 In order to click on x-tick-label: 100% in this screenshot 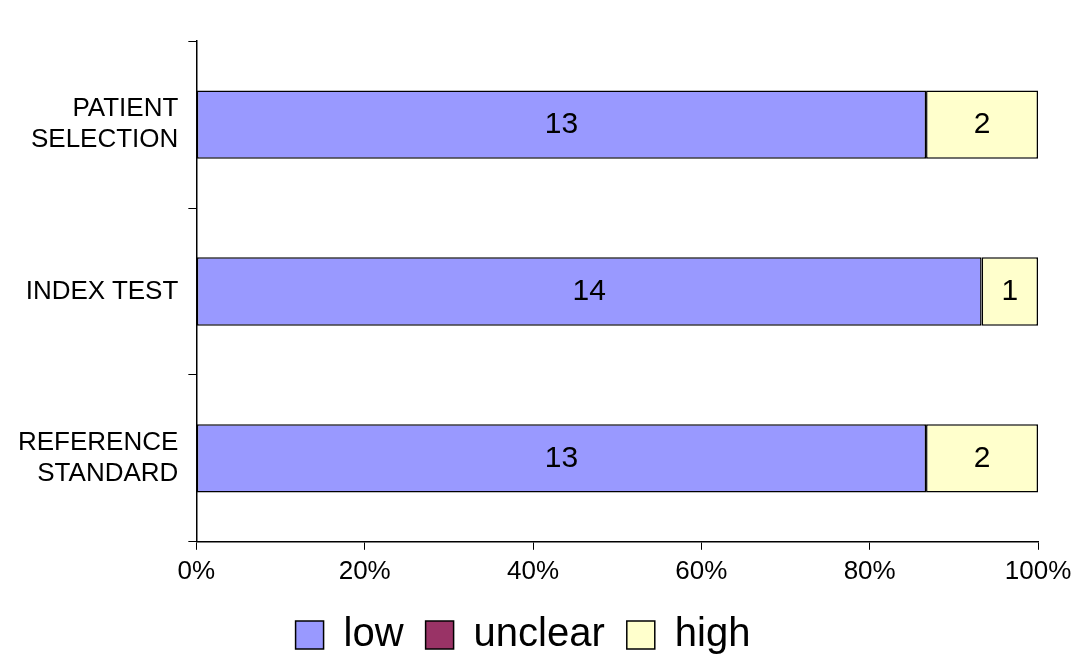, I will do `click(1038, 569)`.